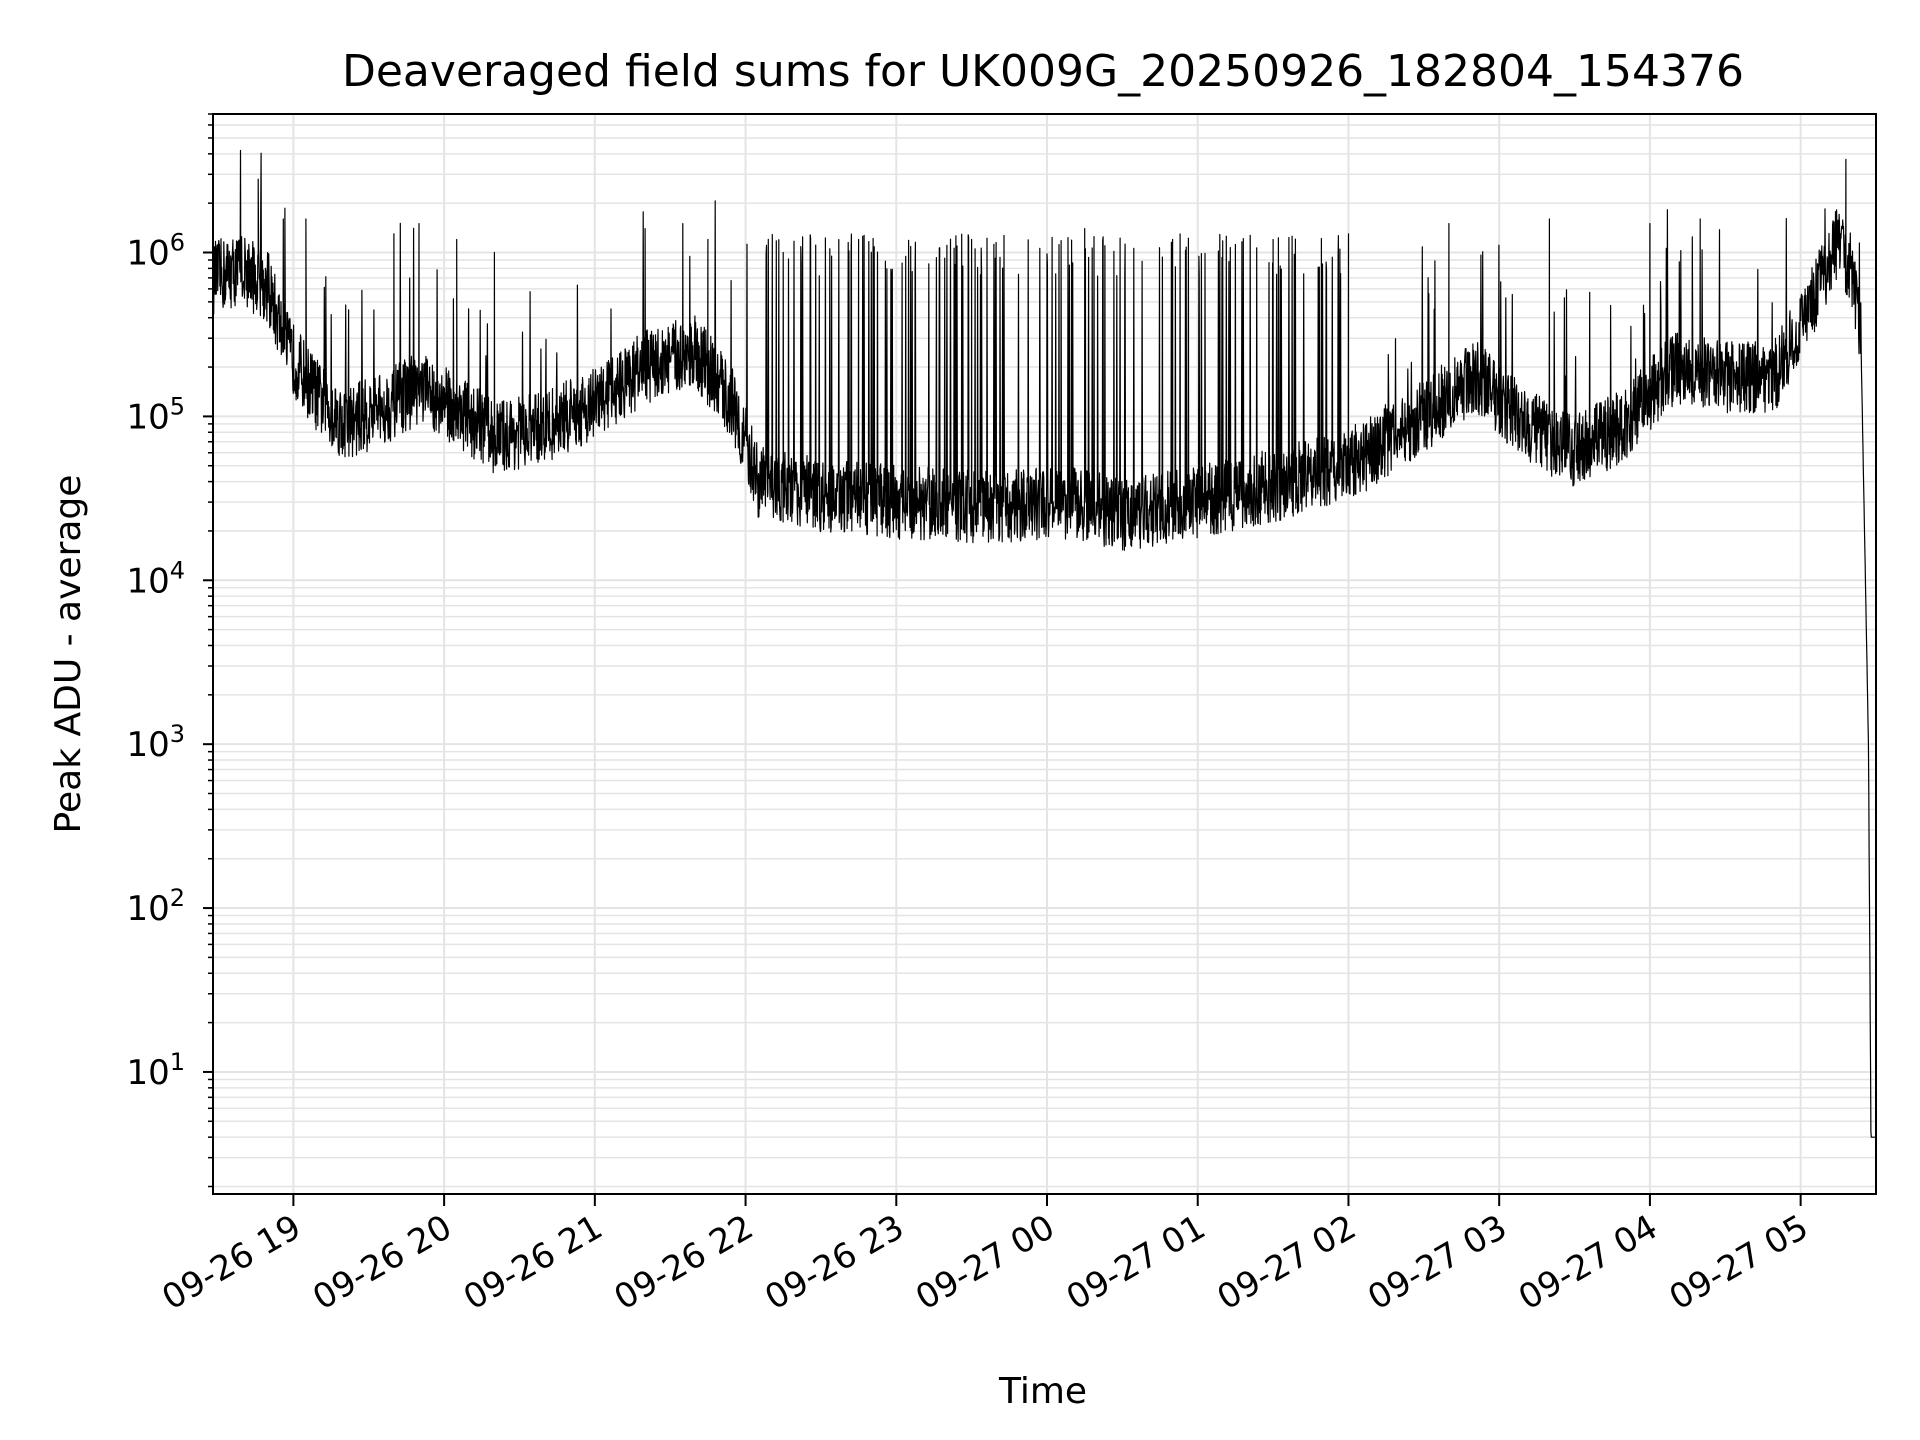 The width and height of the screenshot is (1920, 1440). I want to click on y-tick-label: 10³, so click(155, 742).